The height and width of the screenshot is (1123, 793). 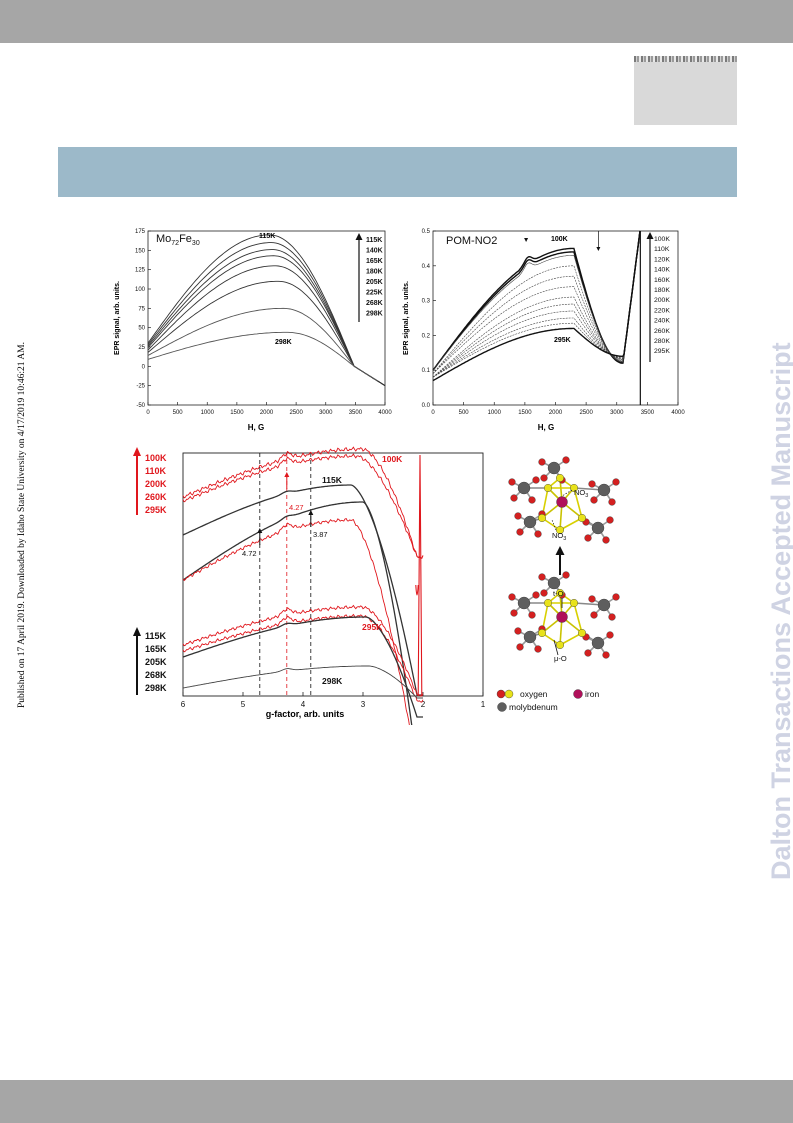 What do you see at coordinates (426, 336) in the screenshot?
I see `y-tick-label: 0.2` at bounding box center [426, 336].